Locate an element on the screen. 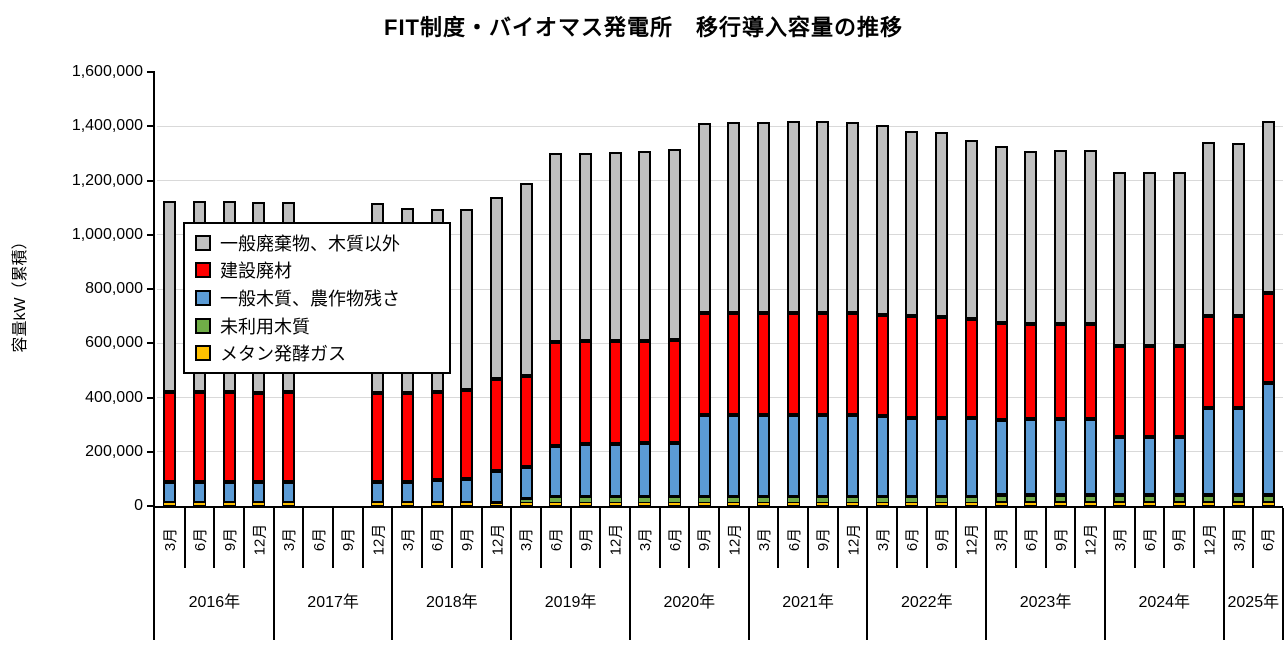  y-tick-label: 600,000 is located at coordinates (114, 343).